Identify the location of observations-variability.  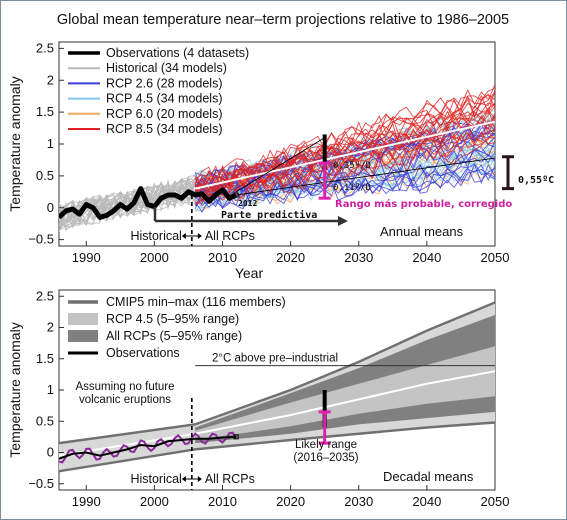
(148, 447).